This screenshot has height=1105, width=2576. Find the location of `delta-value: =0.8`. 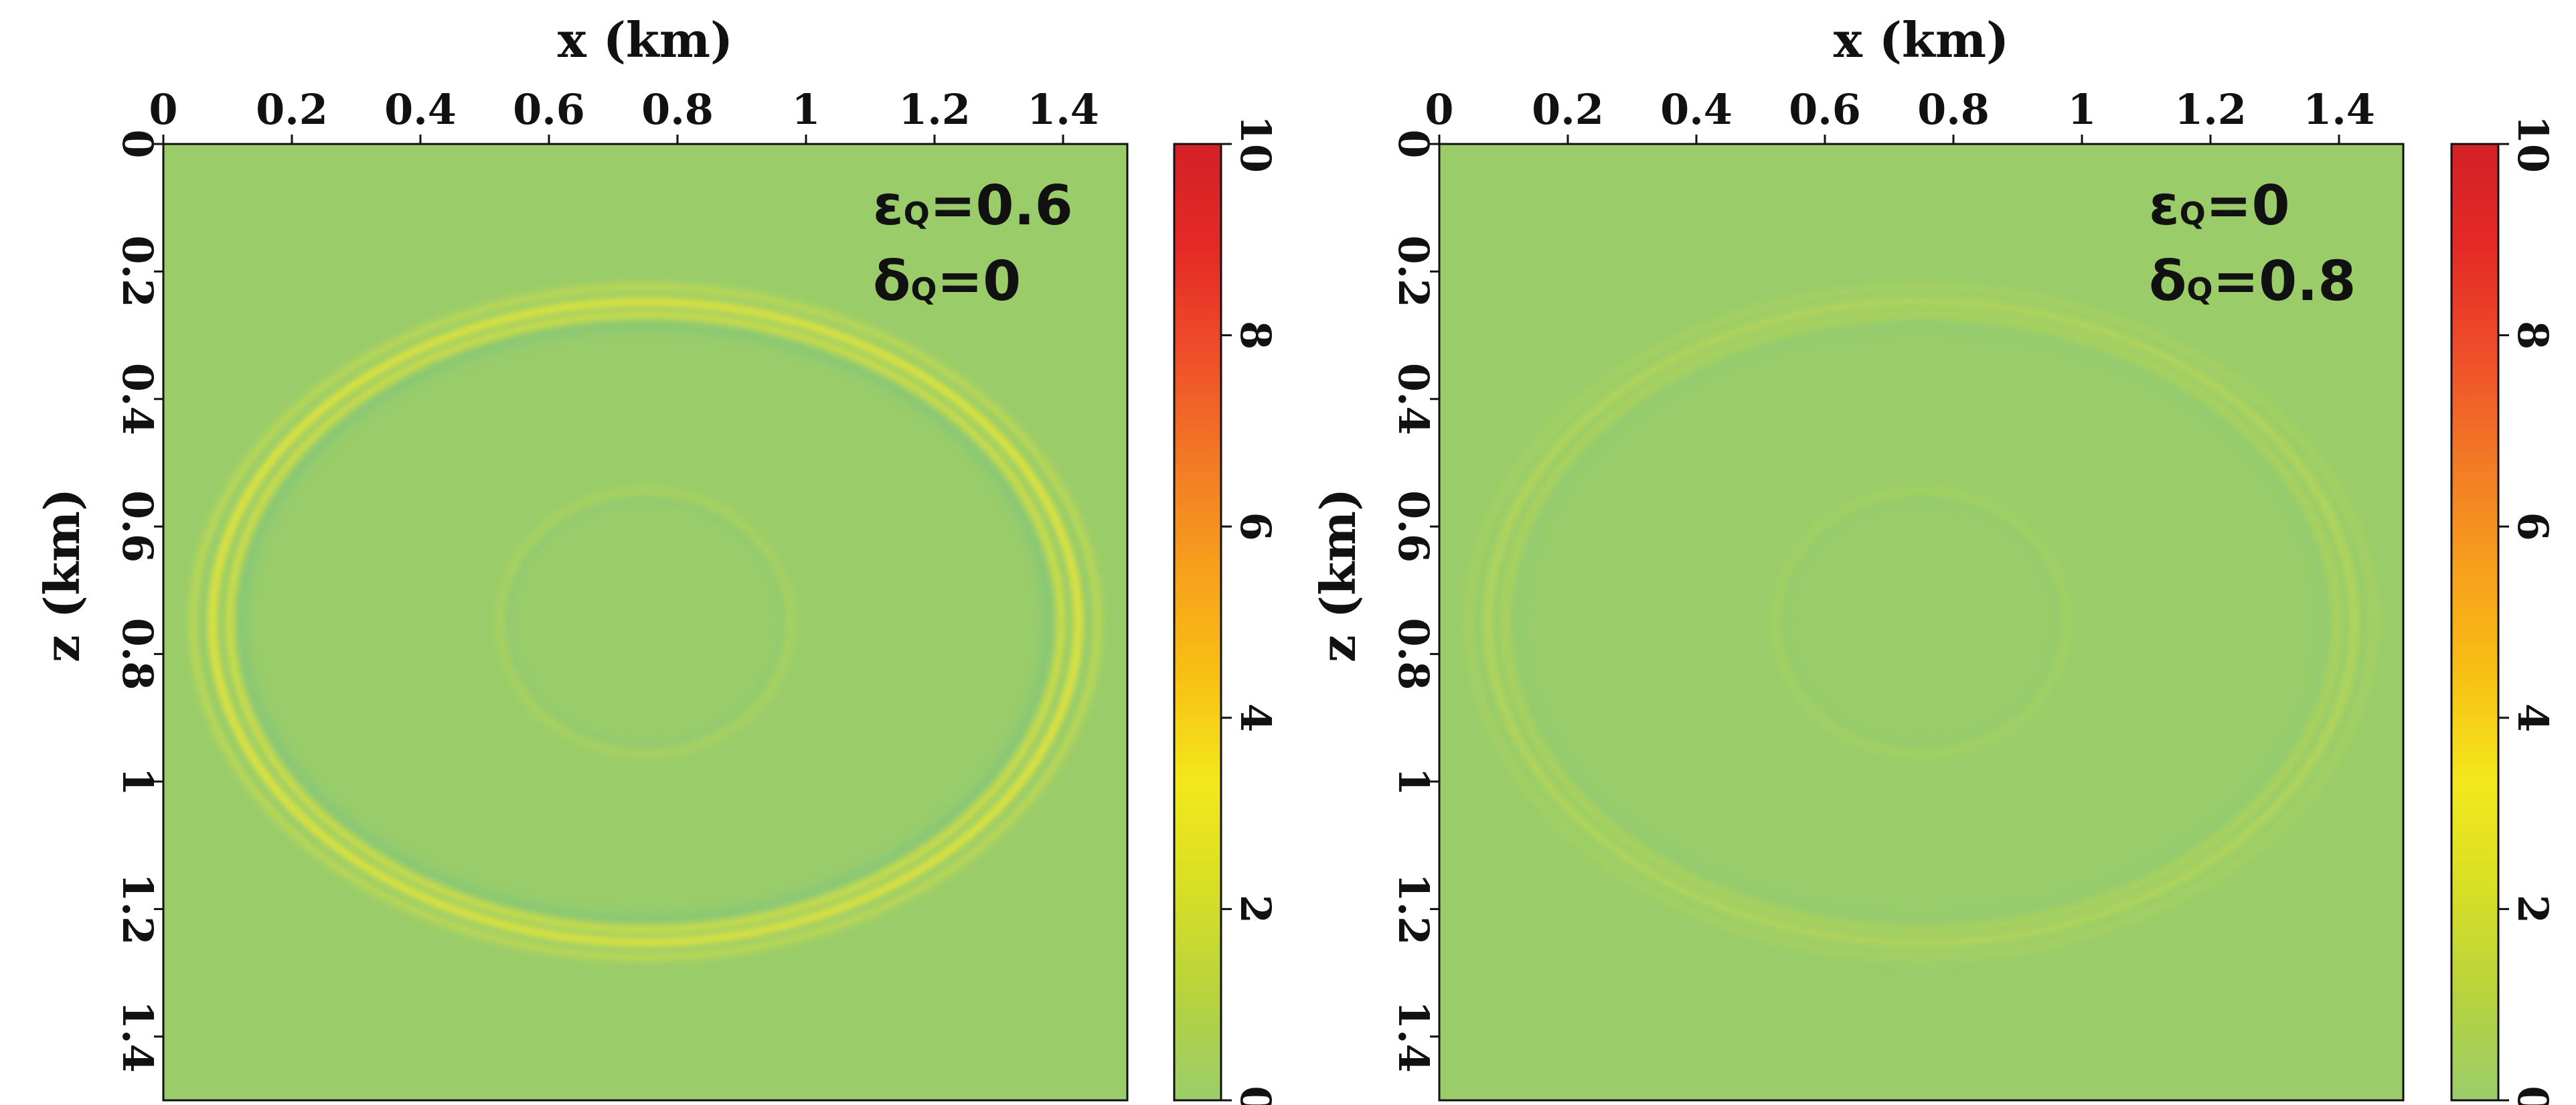

delta-value: =0.8 is located at coordinates (2284, 281).